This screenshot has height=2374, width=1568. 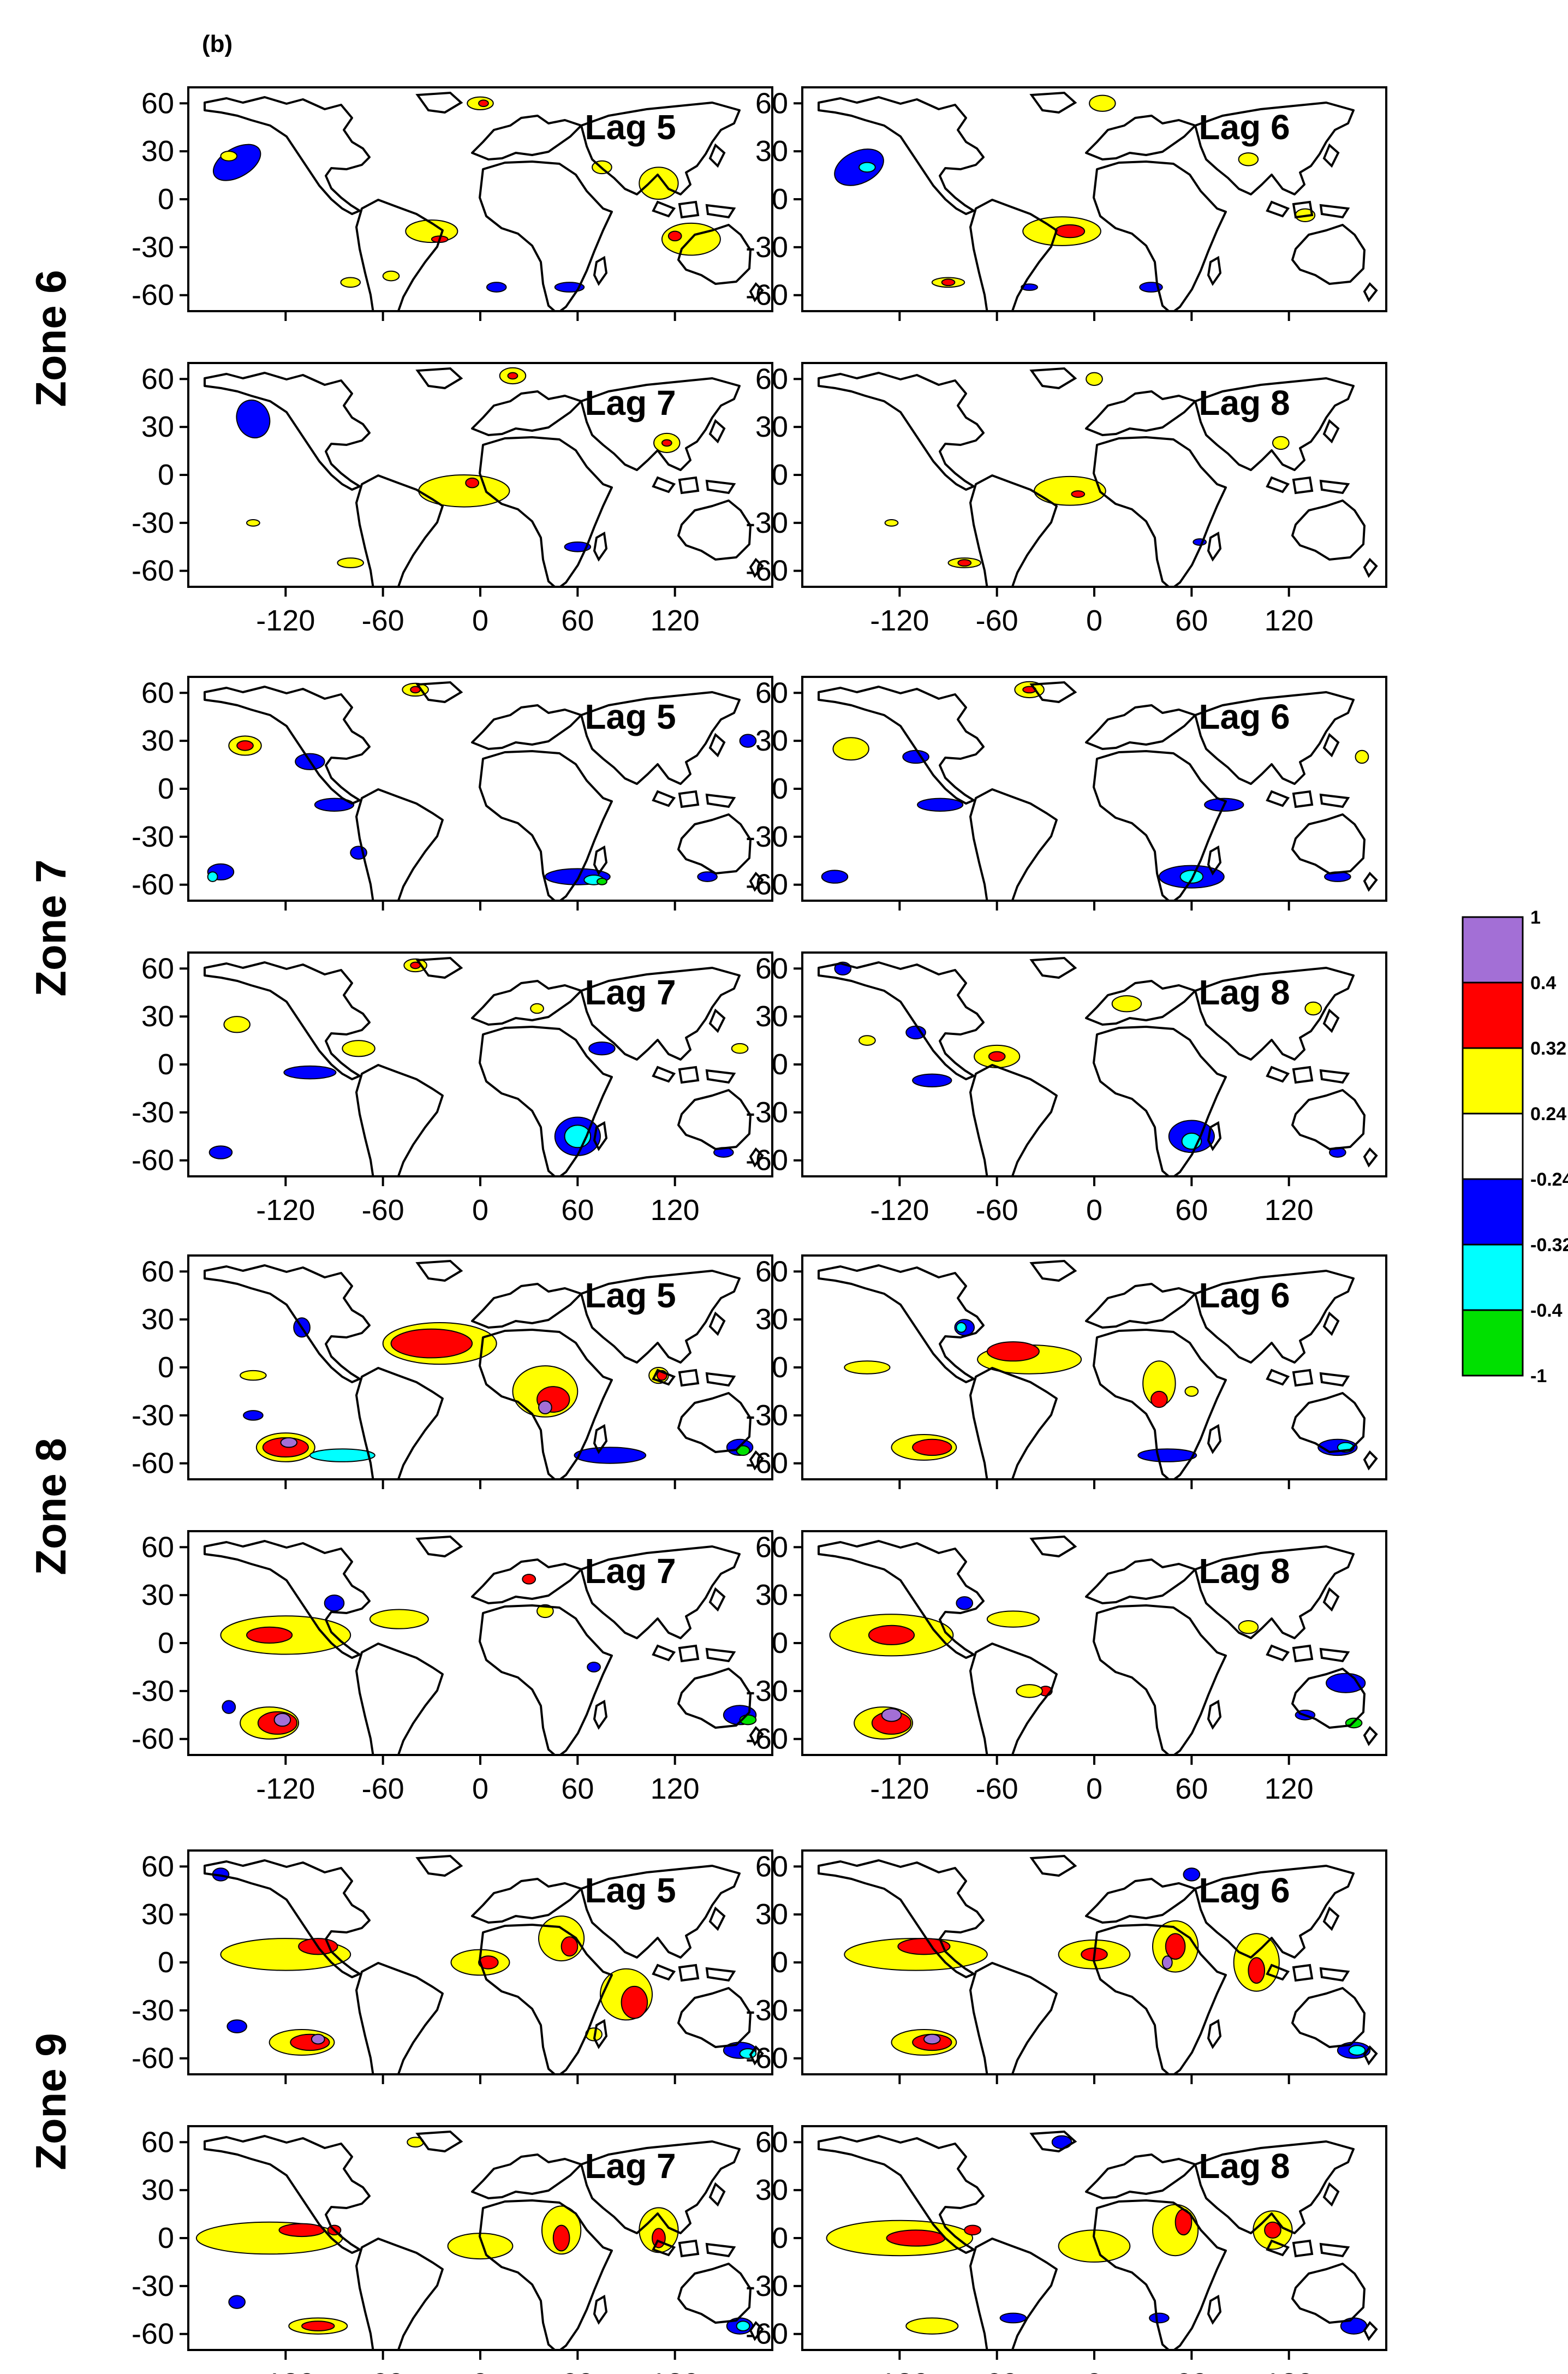 What do you see at coordinates (1191, 1211) in the screenshot?
I see `lon-tick-label: 60` at bounding box center [1191, 1211].